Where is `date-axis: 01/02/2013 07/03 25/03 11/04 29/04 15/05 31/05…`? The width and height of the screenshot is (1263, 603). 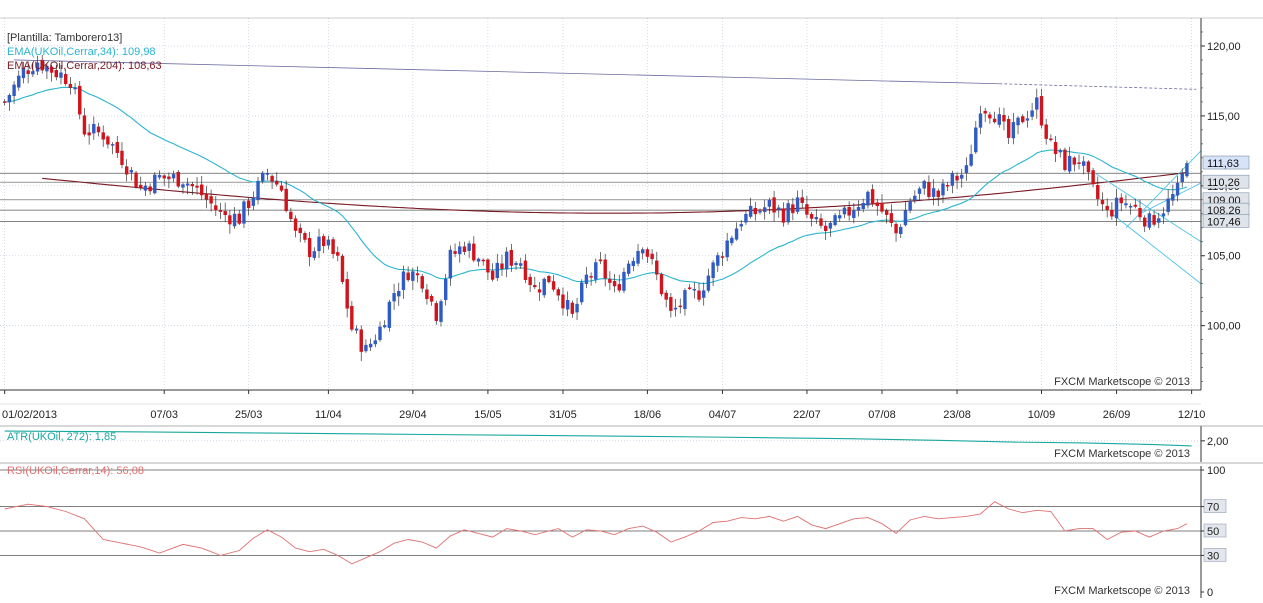 date-axis: 01/02/2013 07/03 25/03 11/04 29/04 15/05 31/05… is located at coordinates (602, 405).